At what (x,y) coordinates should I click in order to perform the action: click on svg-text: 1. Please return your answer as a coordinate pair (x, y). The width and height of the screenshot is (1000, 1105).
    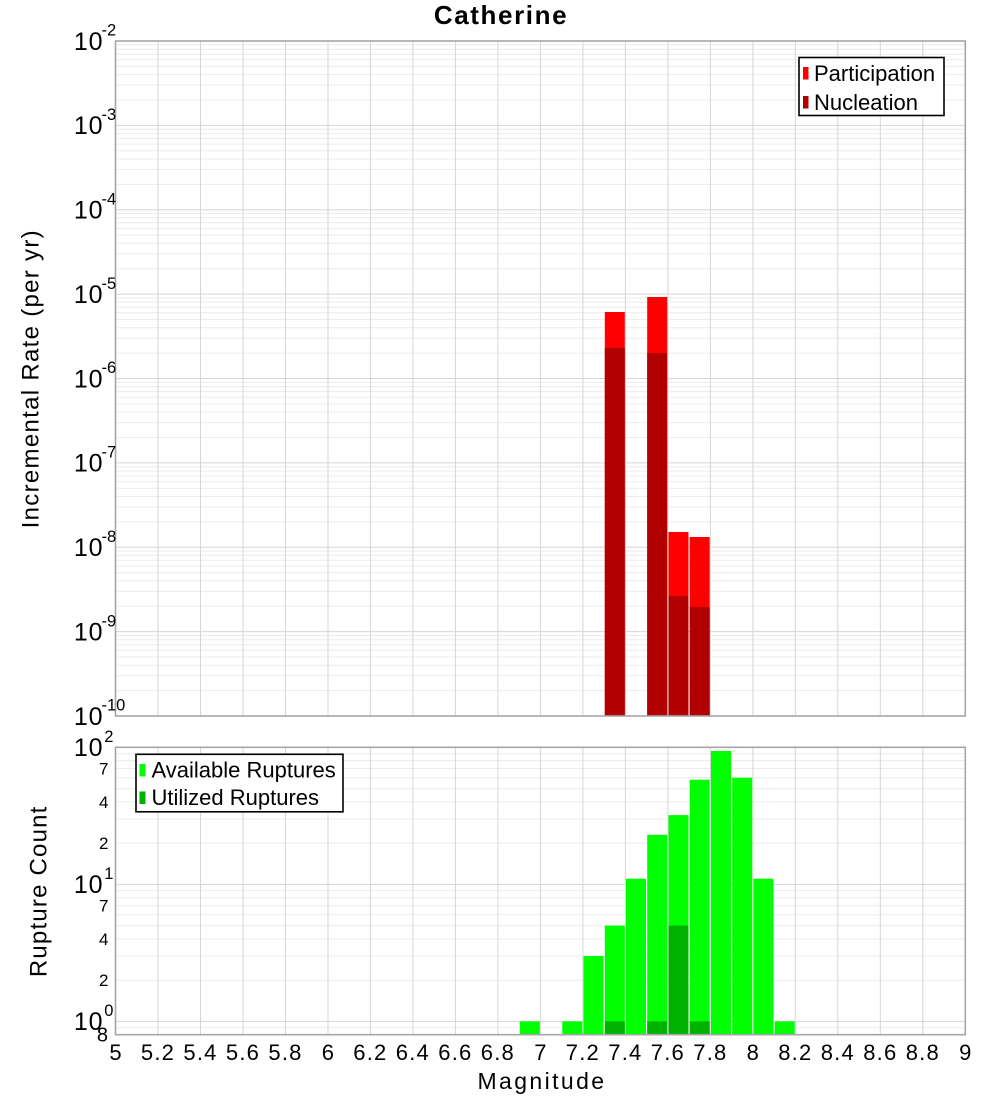
    Looking at the image, I should click on (108, 874).